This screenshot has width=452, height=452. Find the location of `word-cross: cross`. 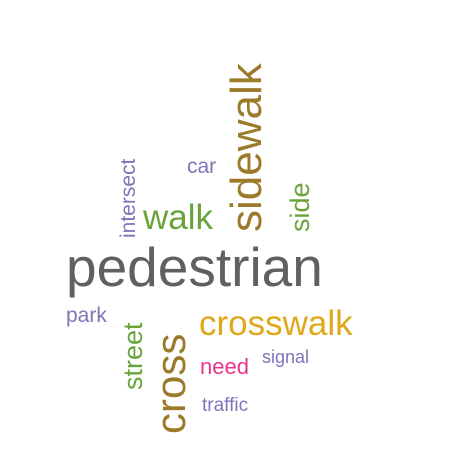

word-cross: cross is located at coordinates (170, 383).